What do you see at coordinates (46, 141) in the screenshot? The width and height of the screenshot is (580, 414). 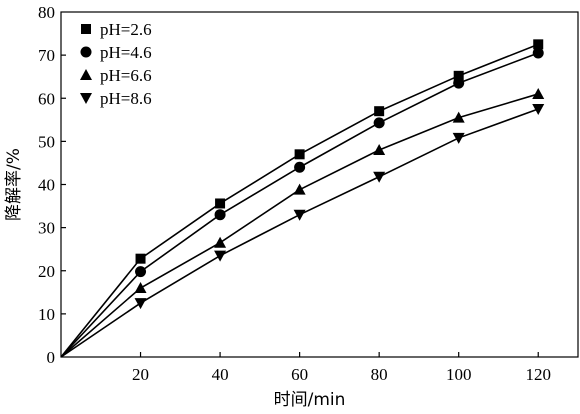 I see `y-tick-label: 50` at bounding box center [46, 141].